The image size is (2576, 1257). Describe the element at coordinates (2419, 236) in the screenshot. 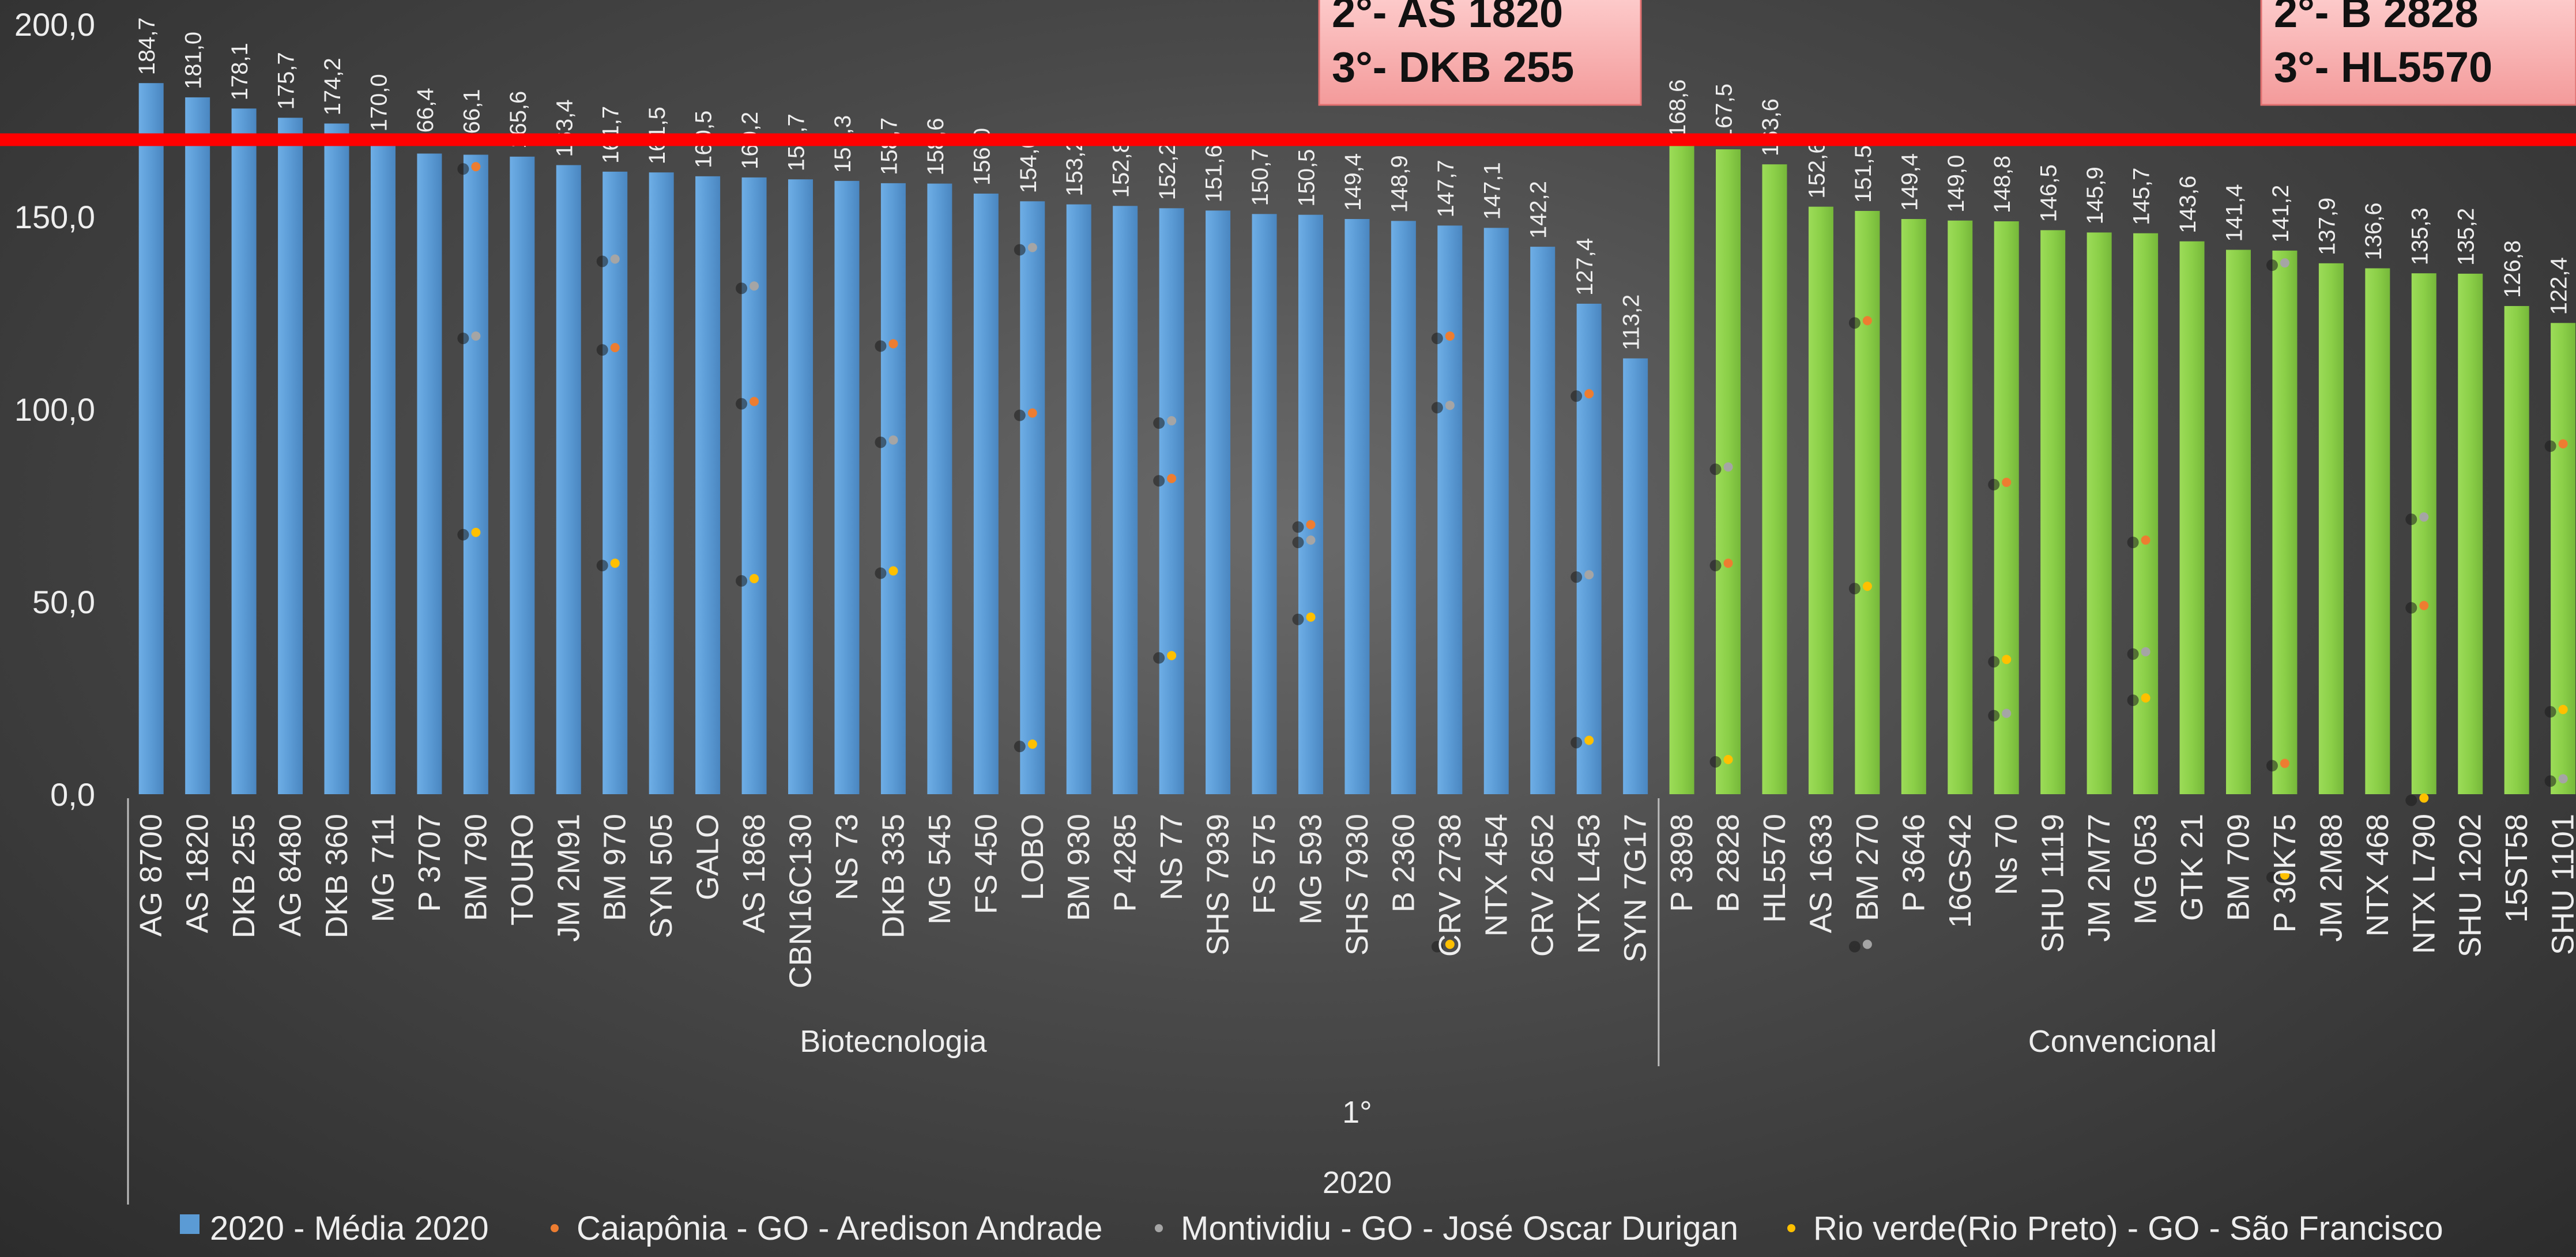

I see `data-label: 135,3` at that location.